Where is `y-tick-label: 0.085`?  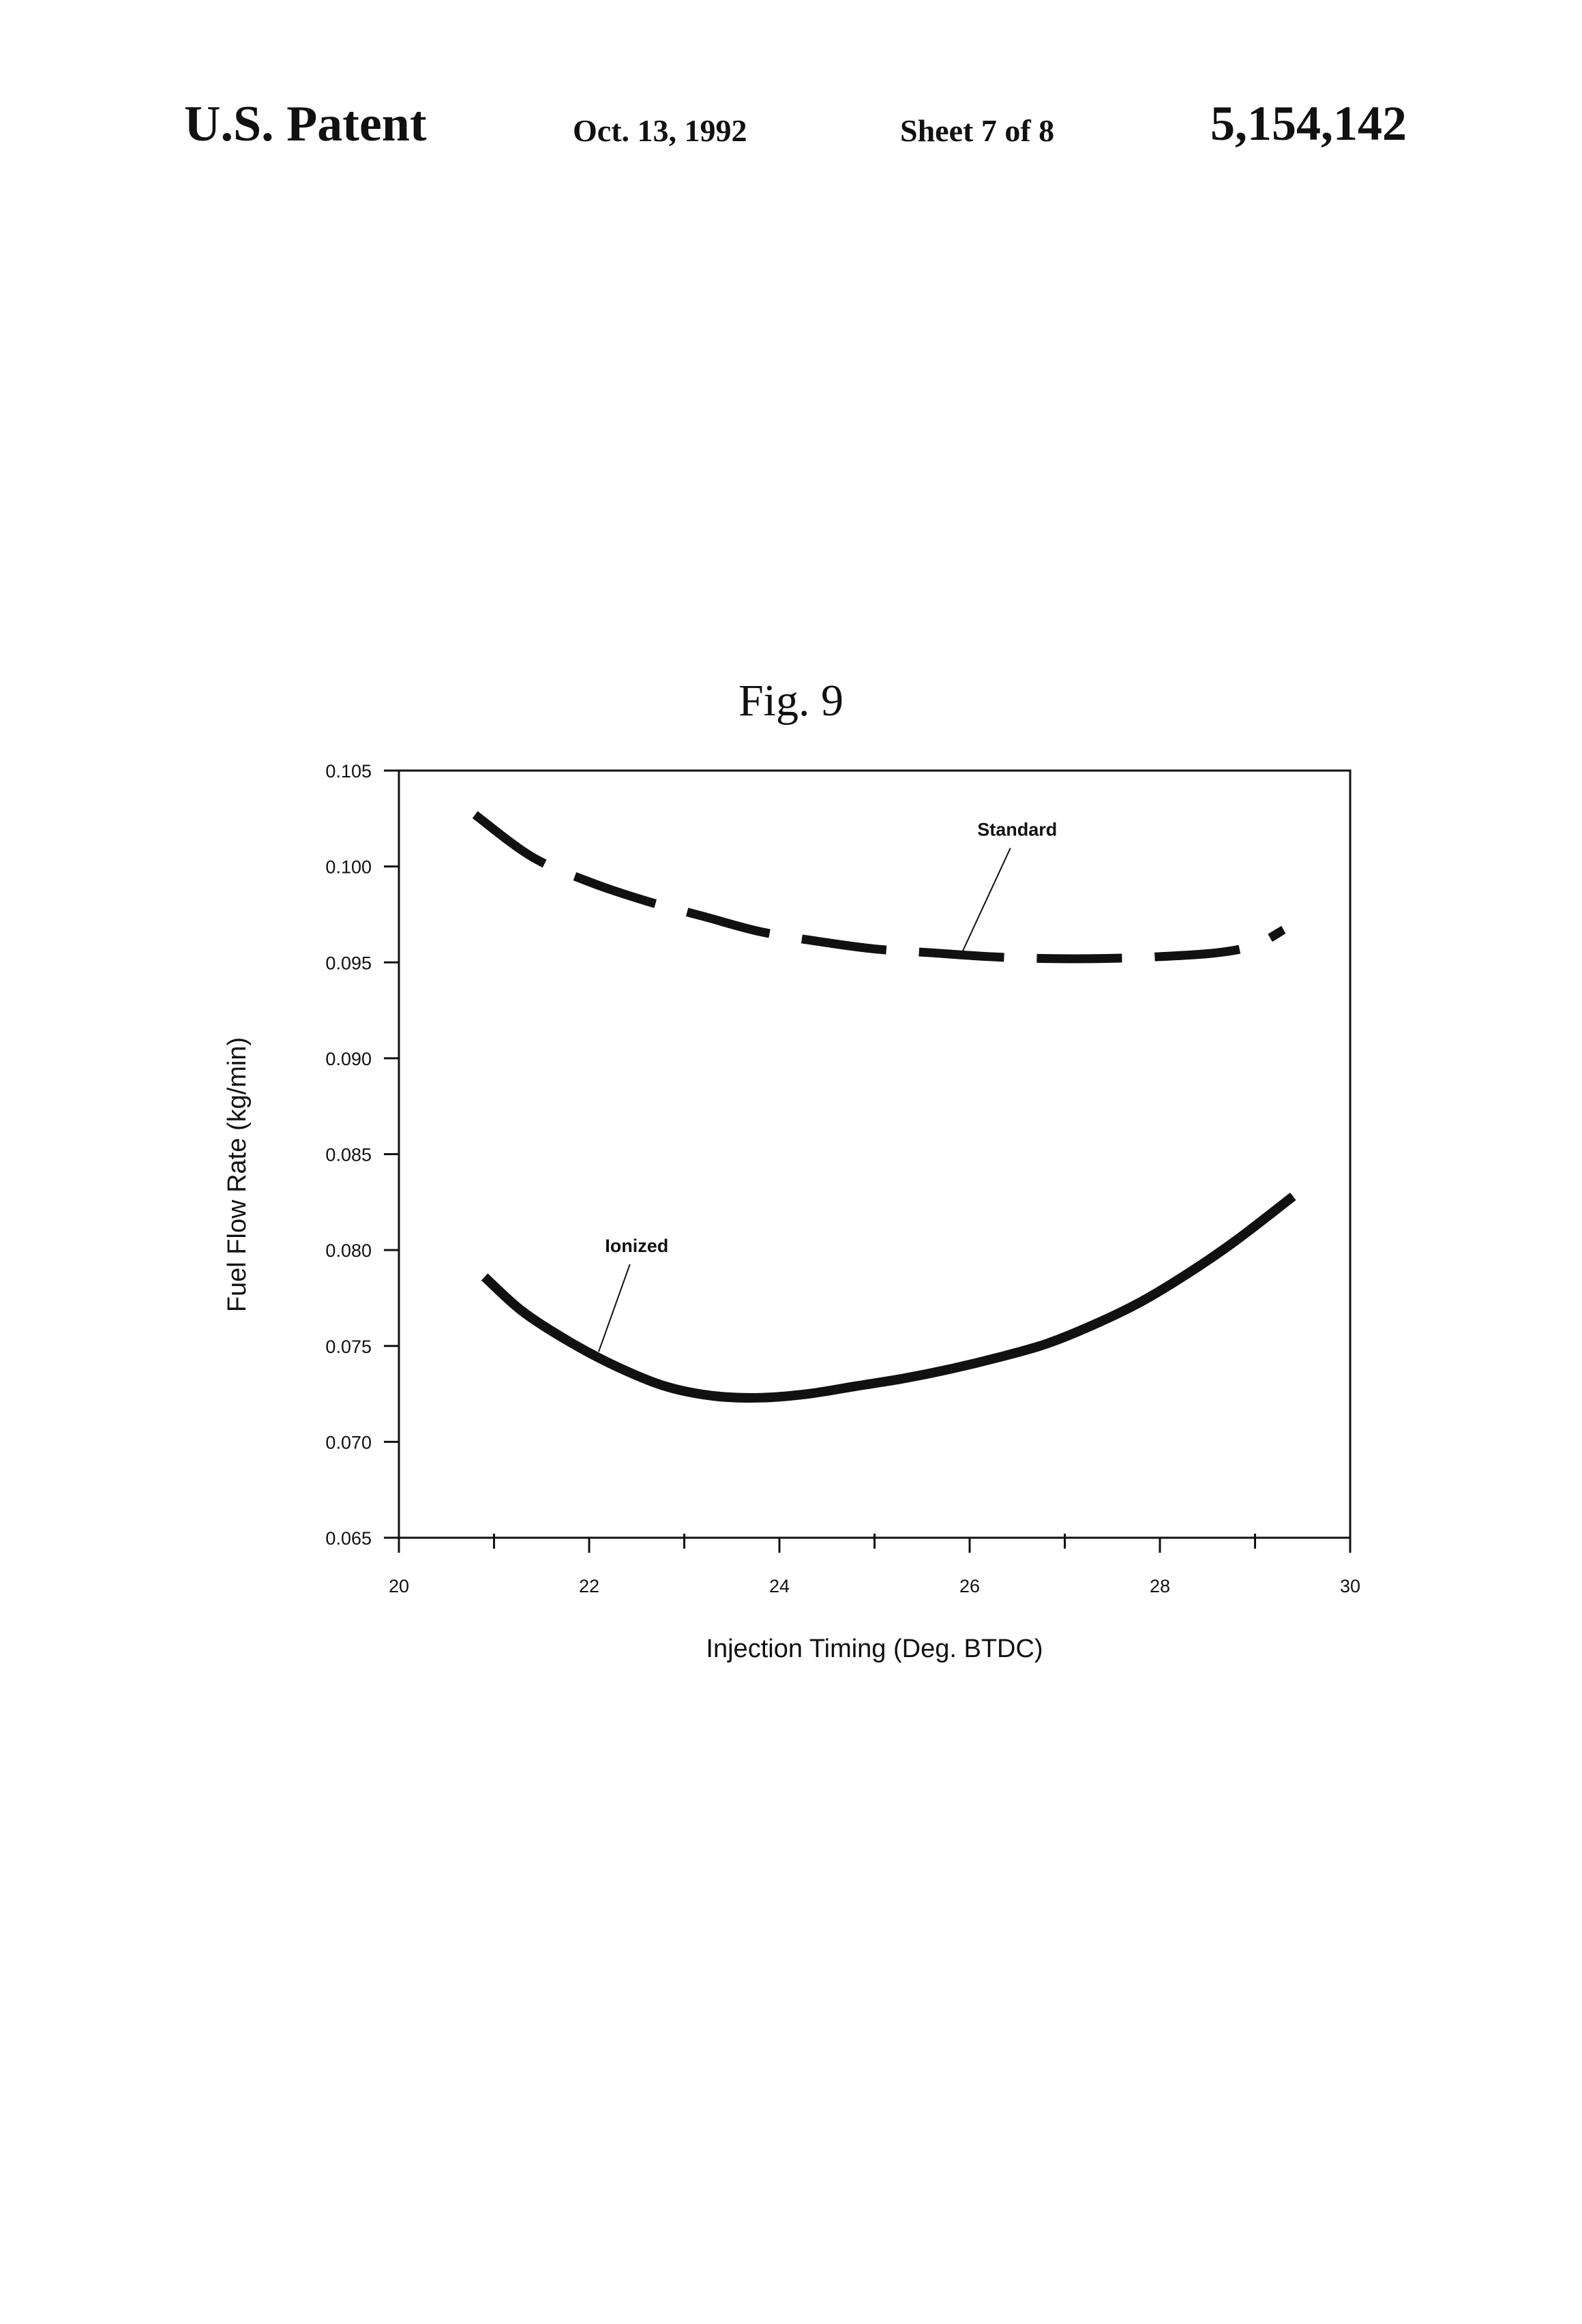 y-tick-label: 0.085 is located at coordinates (348, 1155).